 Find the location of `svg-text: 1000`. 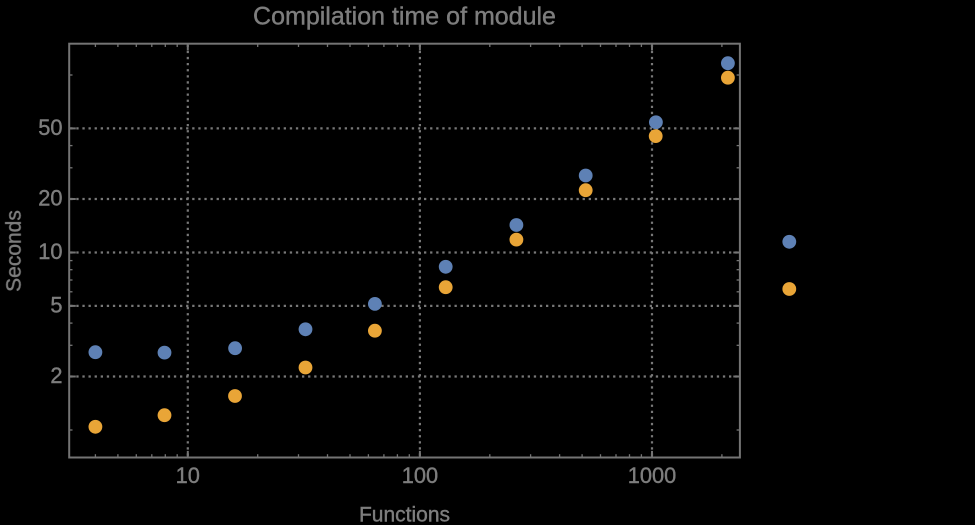

svg-text: 1000 is located at coordinates (652, 475).